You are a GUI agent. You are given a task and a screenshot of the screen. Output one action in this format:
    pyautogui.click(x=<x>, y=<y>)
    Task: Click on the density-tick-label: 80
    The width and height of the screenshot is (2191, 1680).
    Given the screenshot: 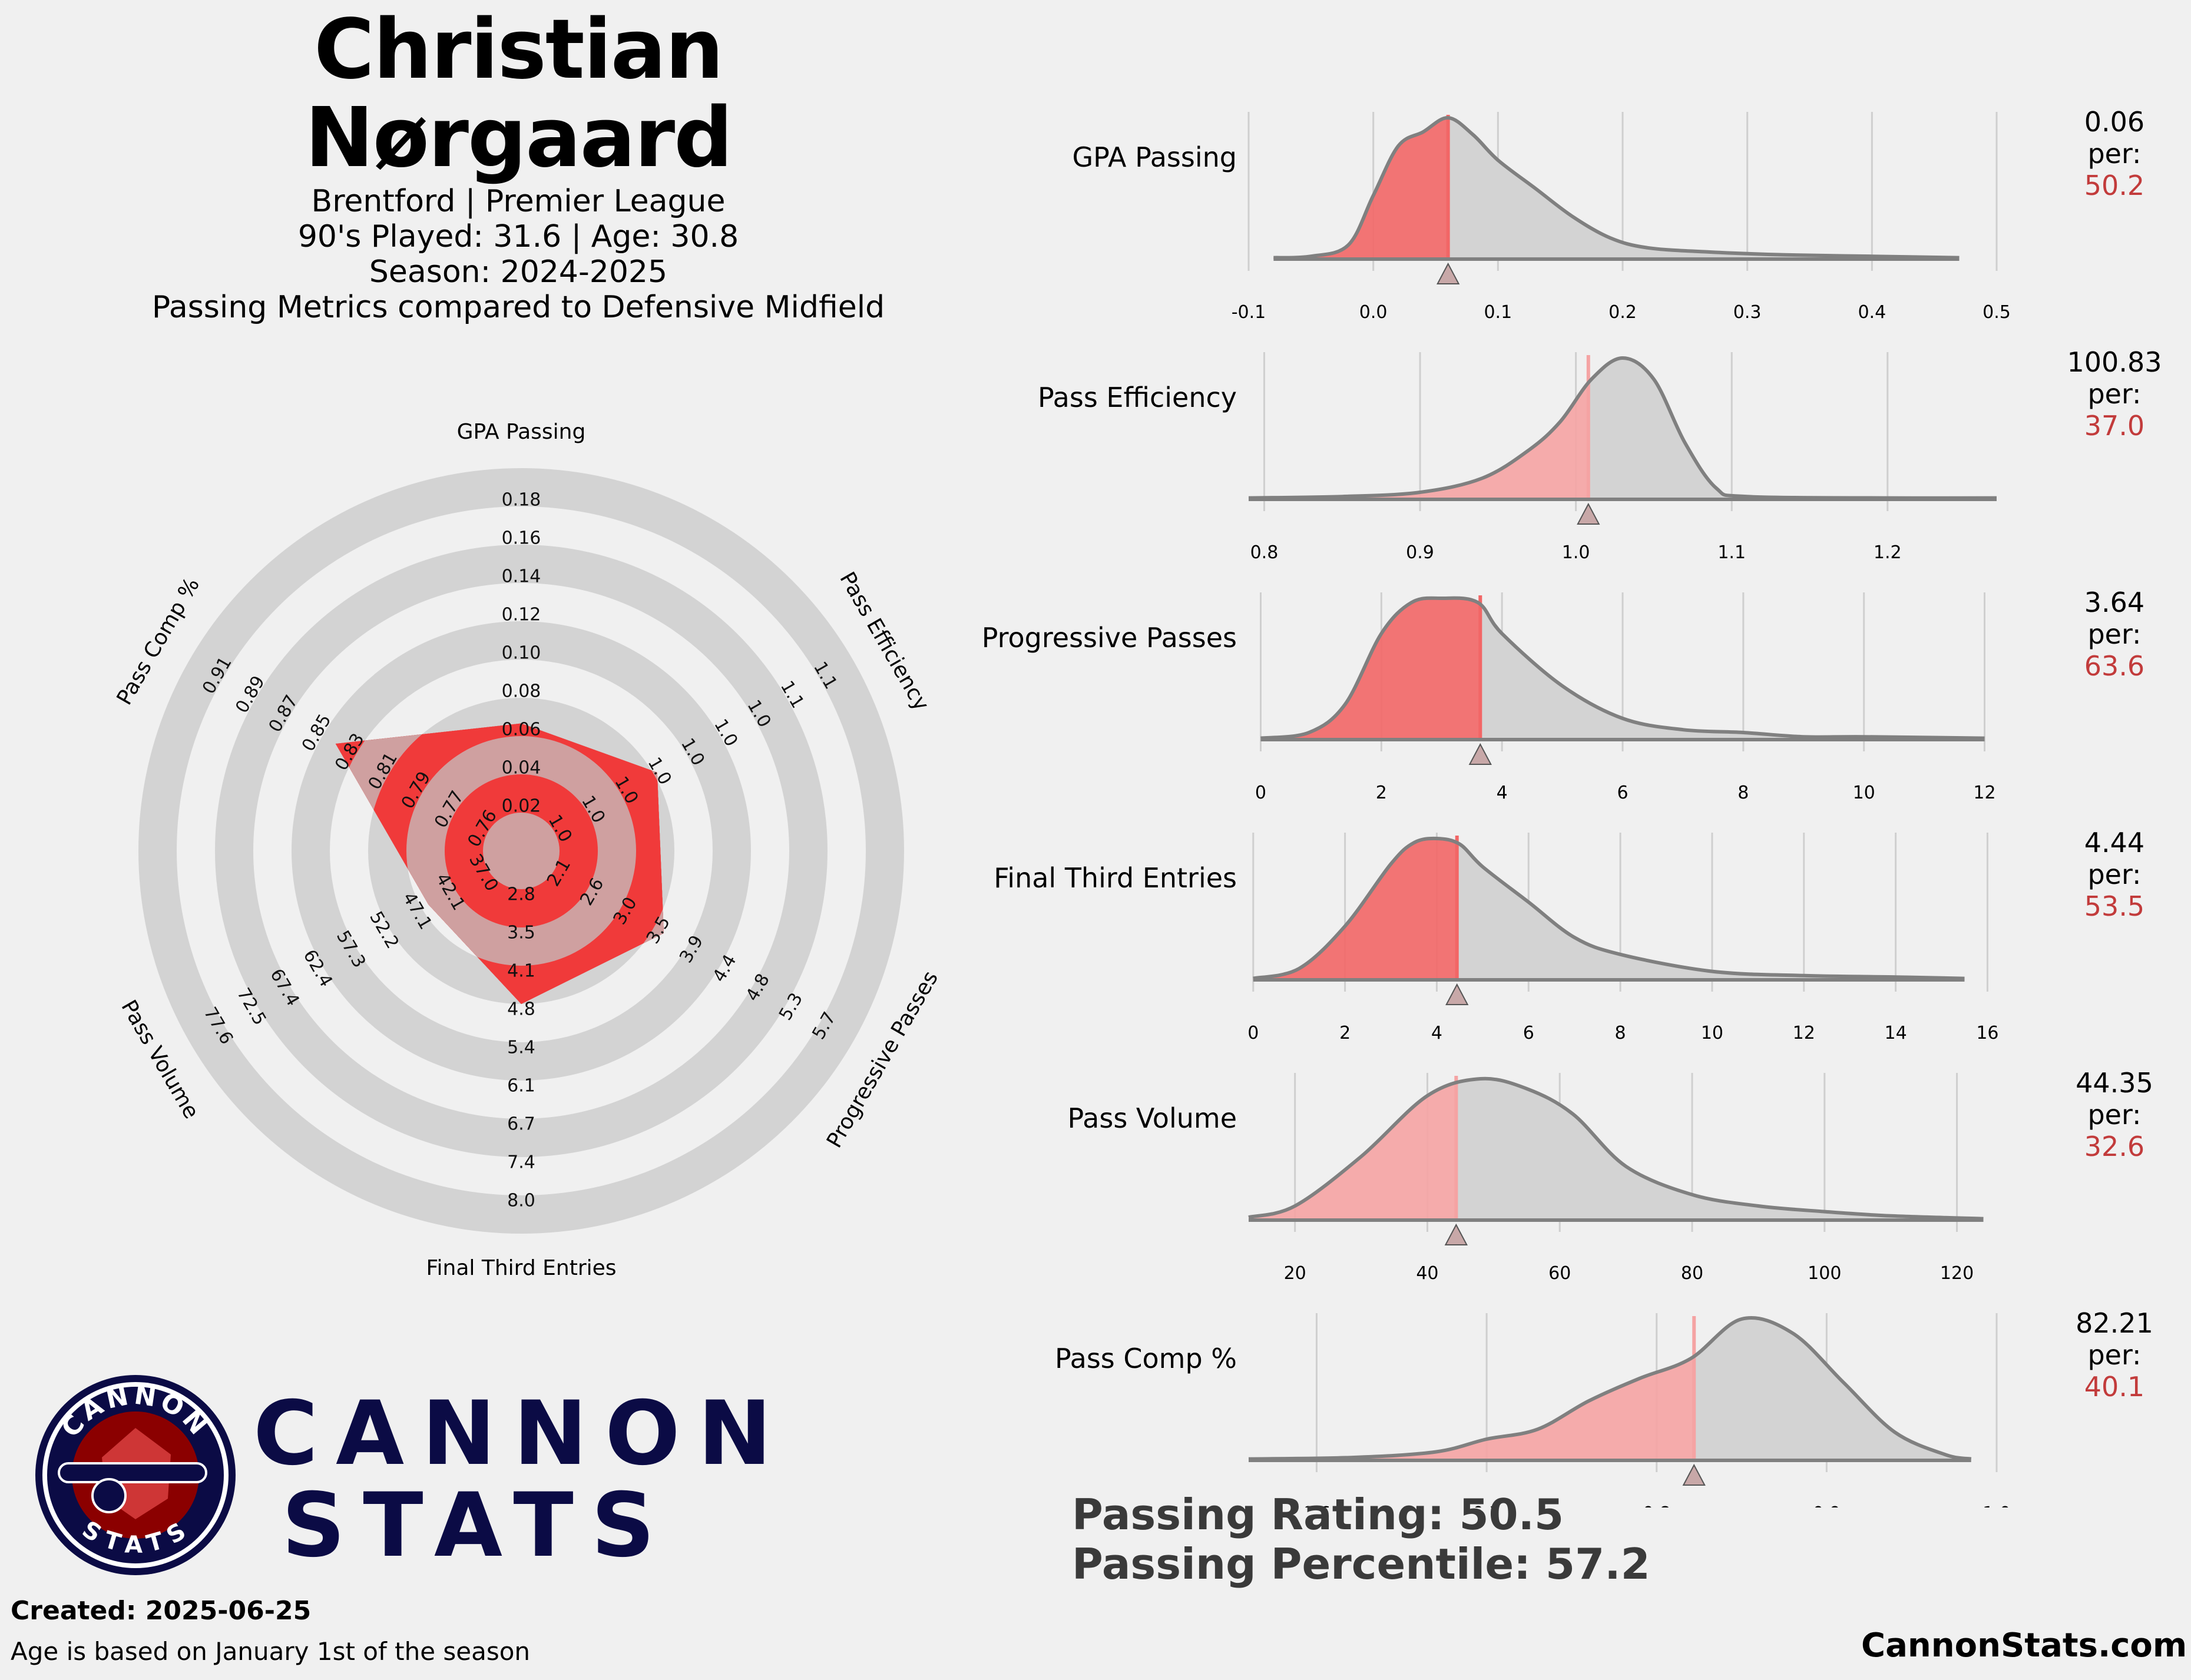 What is the action you would take?
    pyautogui.click(x=1692, y=1273)
    